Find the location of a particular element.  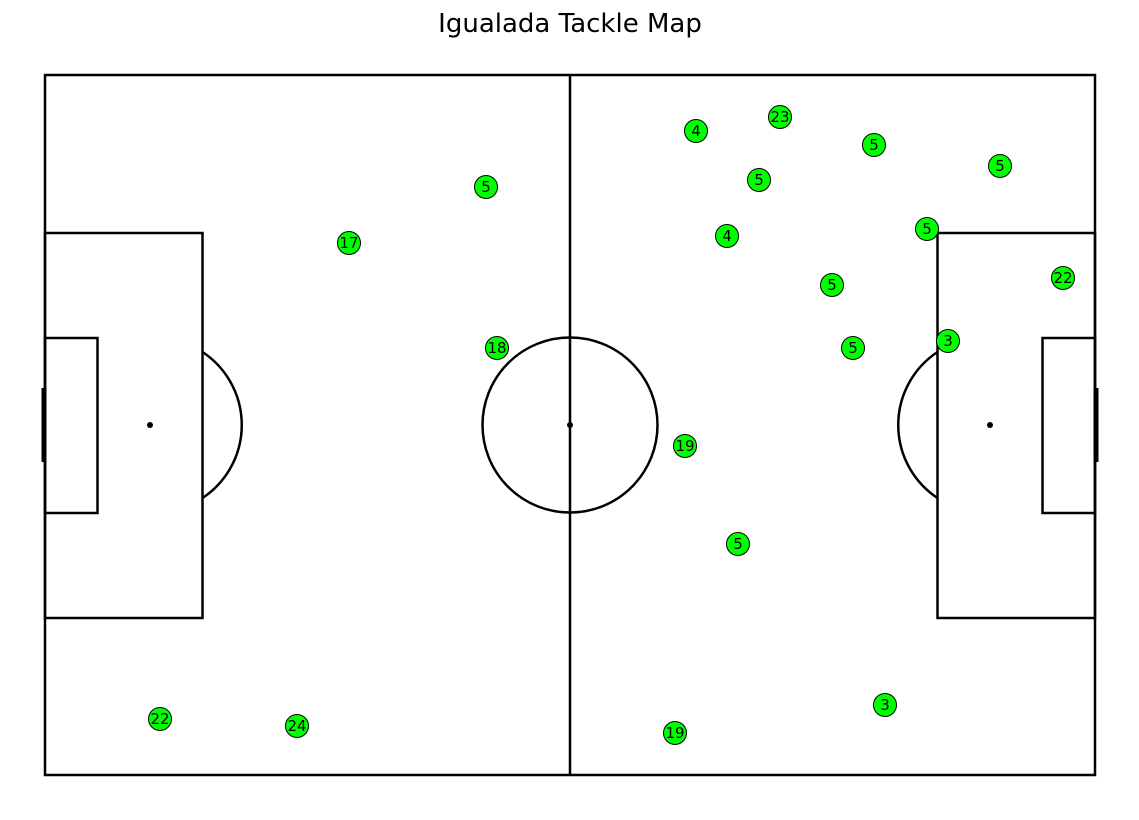

left-penalty-arc is located at coordinates (222, 425).